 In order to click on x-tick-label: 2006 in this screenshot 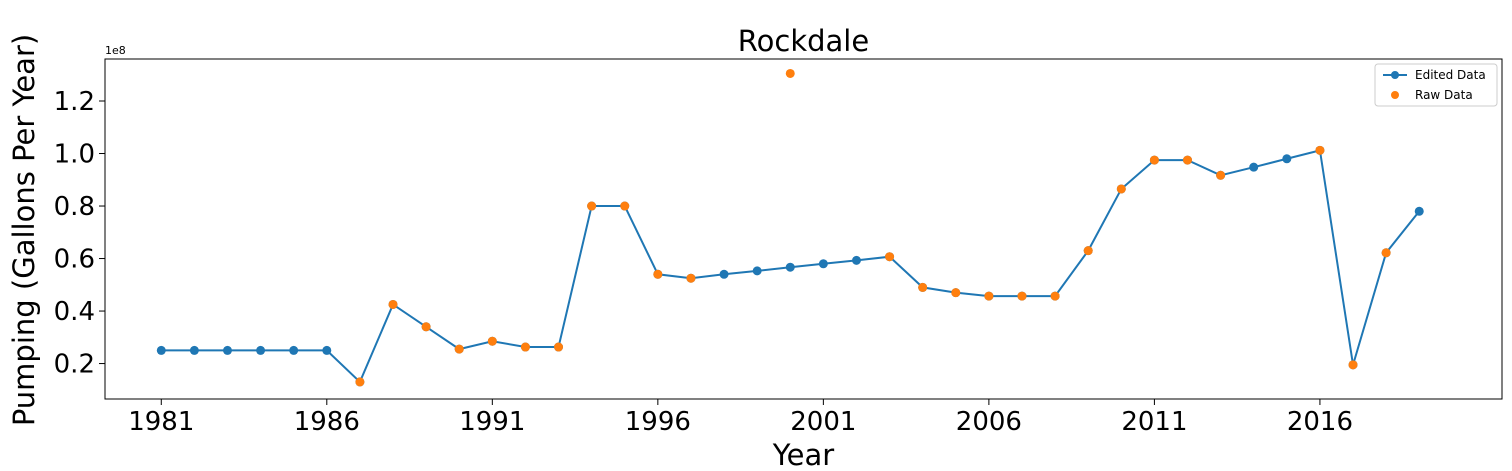, I will do `click(989, 422)`.